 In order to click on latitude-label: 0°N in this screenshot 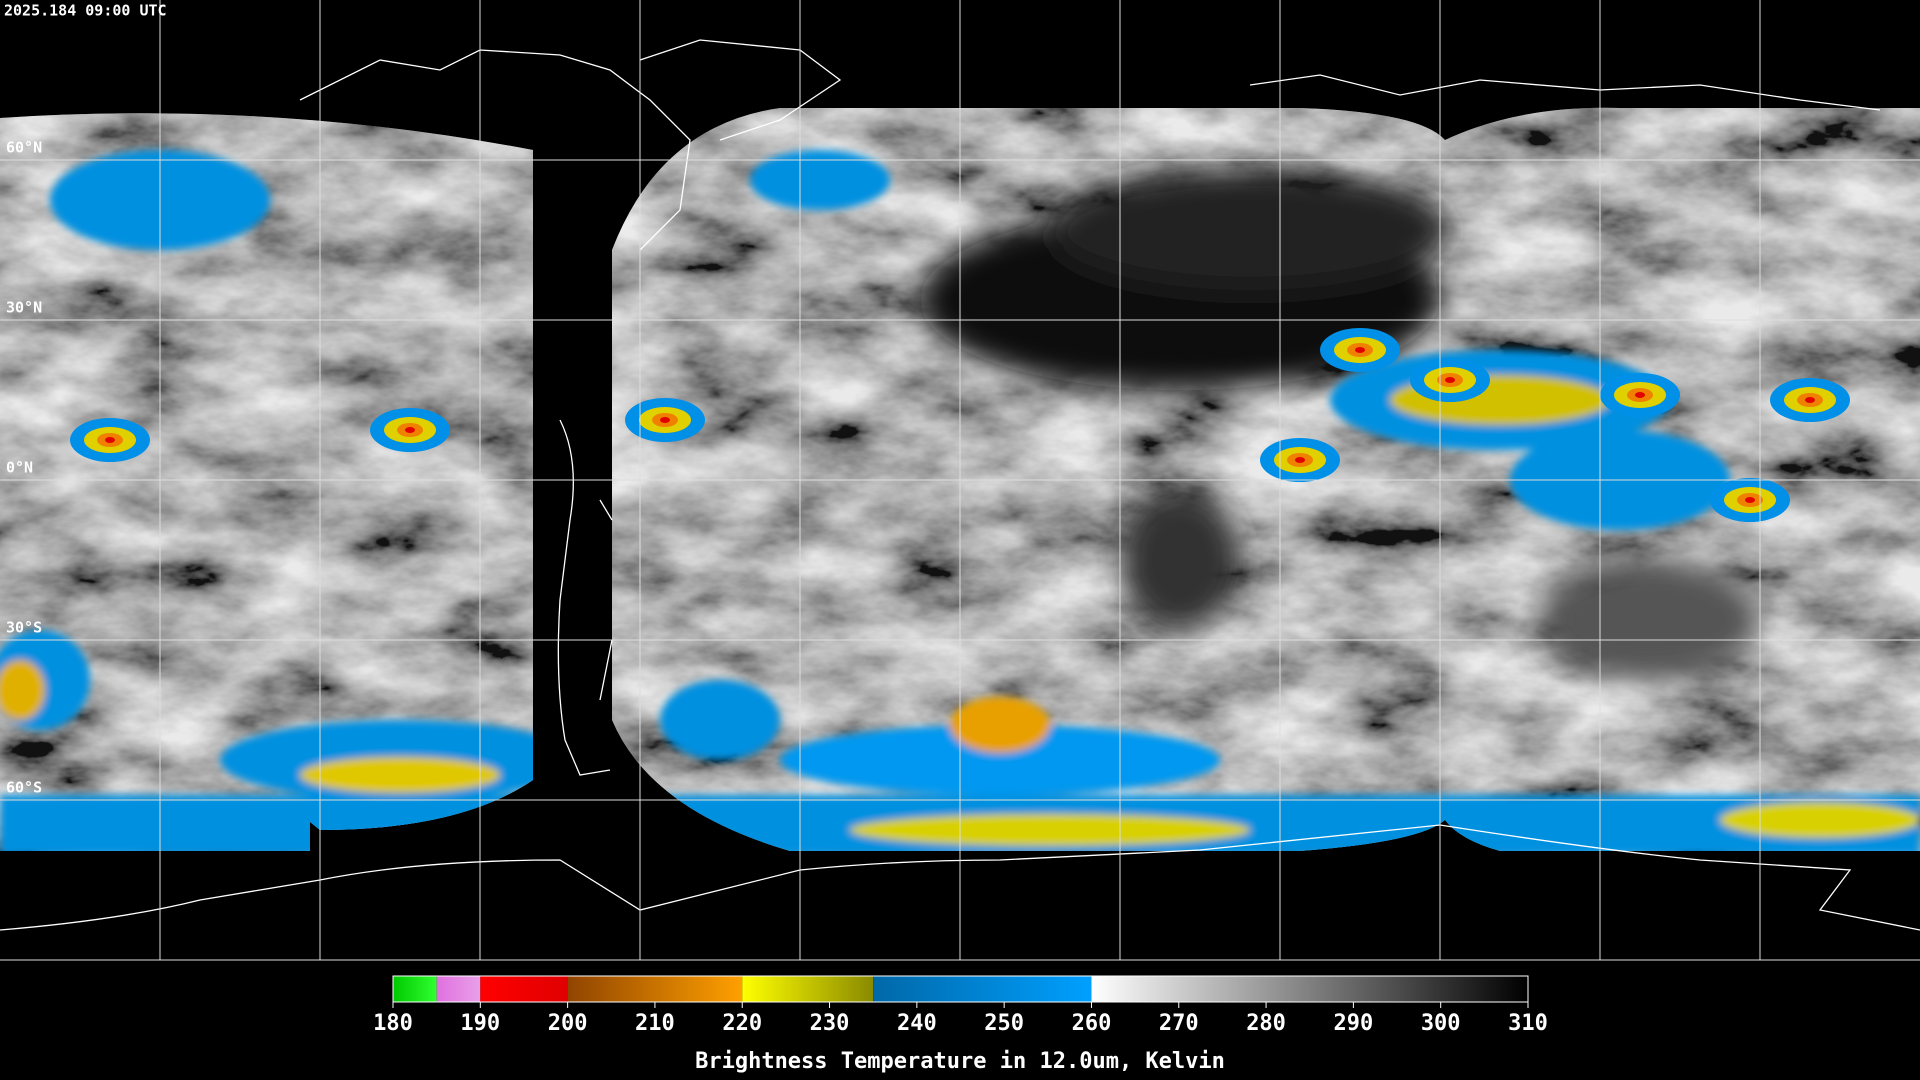, I will do `click(19, 468)`.